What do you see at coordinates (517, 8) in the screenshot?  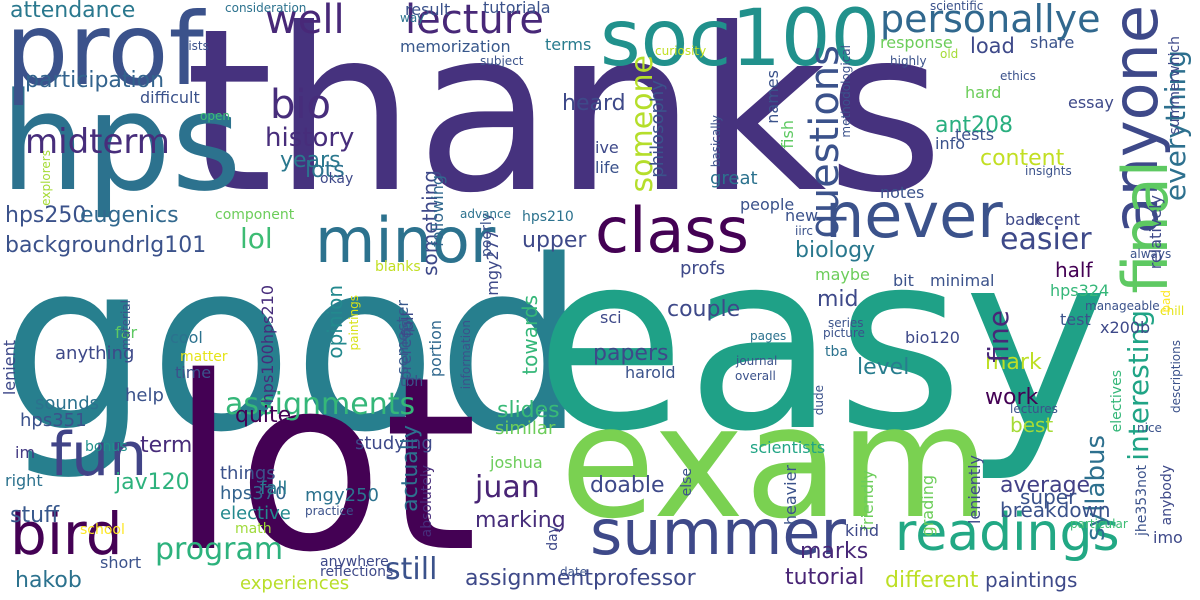 I see `word-tutoriala: tutoriala` at bounding box center [517, 8].